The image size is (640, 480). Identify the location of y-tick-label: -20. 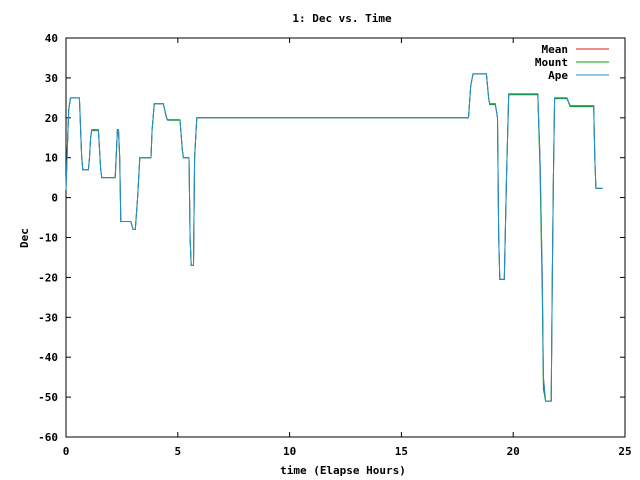
(48, 277).